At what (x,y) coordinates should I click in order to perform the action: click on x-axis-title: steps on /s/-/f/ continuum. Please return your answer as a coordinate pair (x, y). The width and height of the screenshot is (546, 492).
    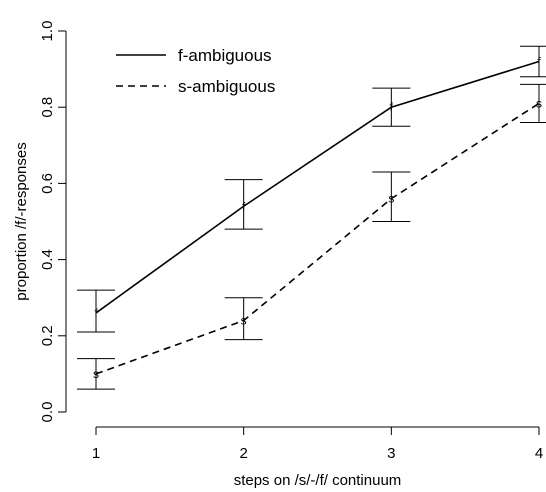
    Looking at the image, I should click on (318, 480).